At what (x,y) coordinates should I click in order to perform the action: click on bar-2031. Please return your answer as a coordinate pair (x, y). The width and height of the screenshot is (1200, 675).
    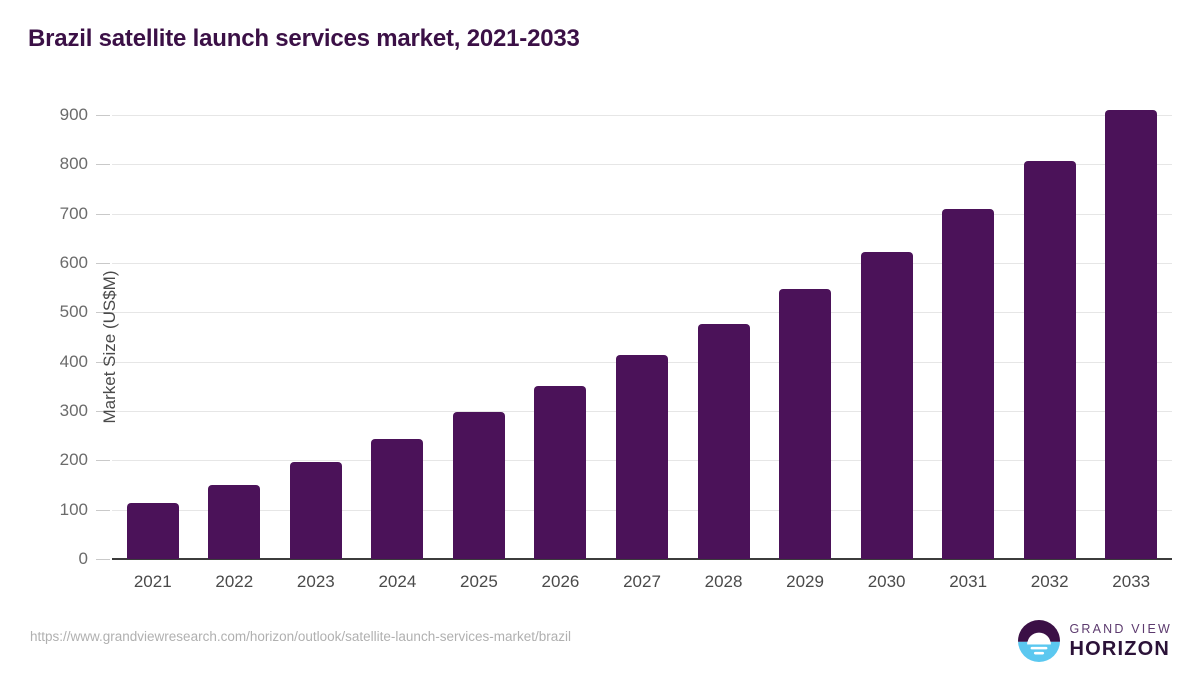
    Looking at the image, I should click on (968, 383).